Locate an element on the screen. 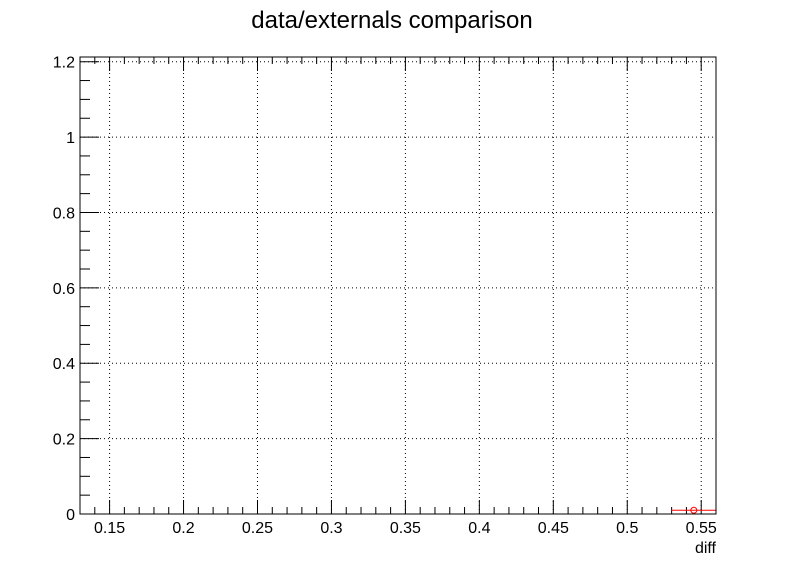  x-tick-label: 0.2 is located at coordinates (183, 528).